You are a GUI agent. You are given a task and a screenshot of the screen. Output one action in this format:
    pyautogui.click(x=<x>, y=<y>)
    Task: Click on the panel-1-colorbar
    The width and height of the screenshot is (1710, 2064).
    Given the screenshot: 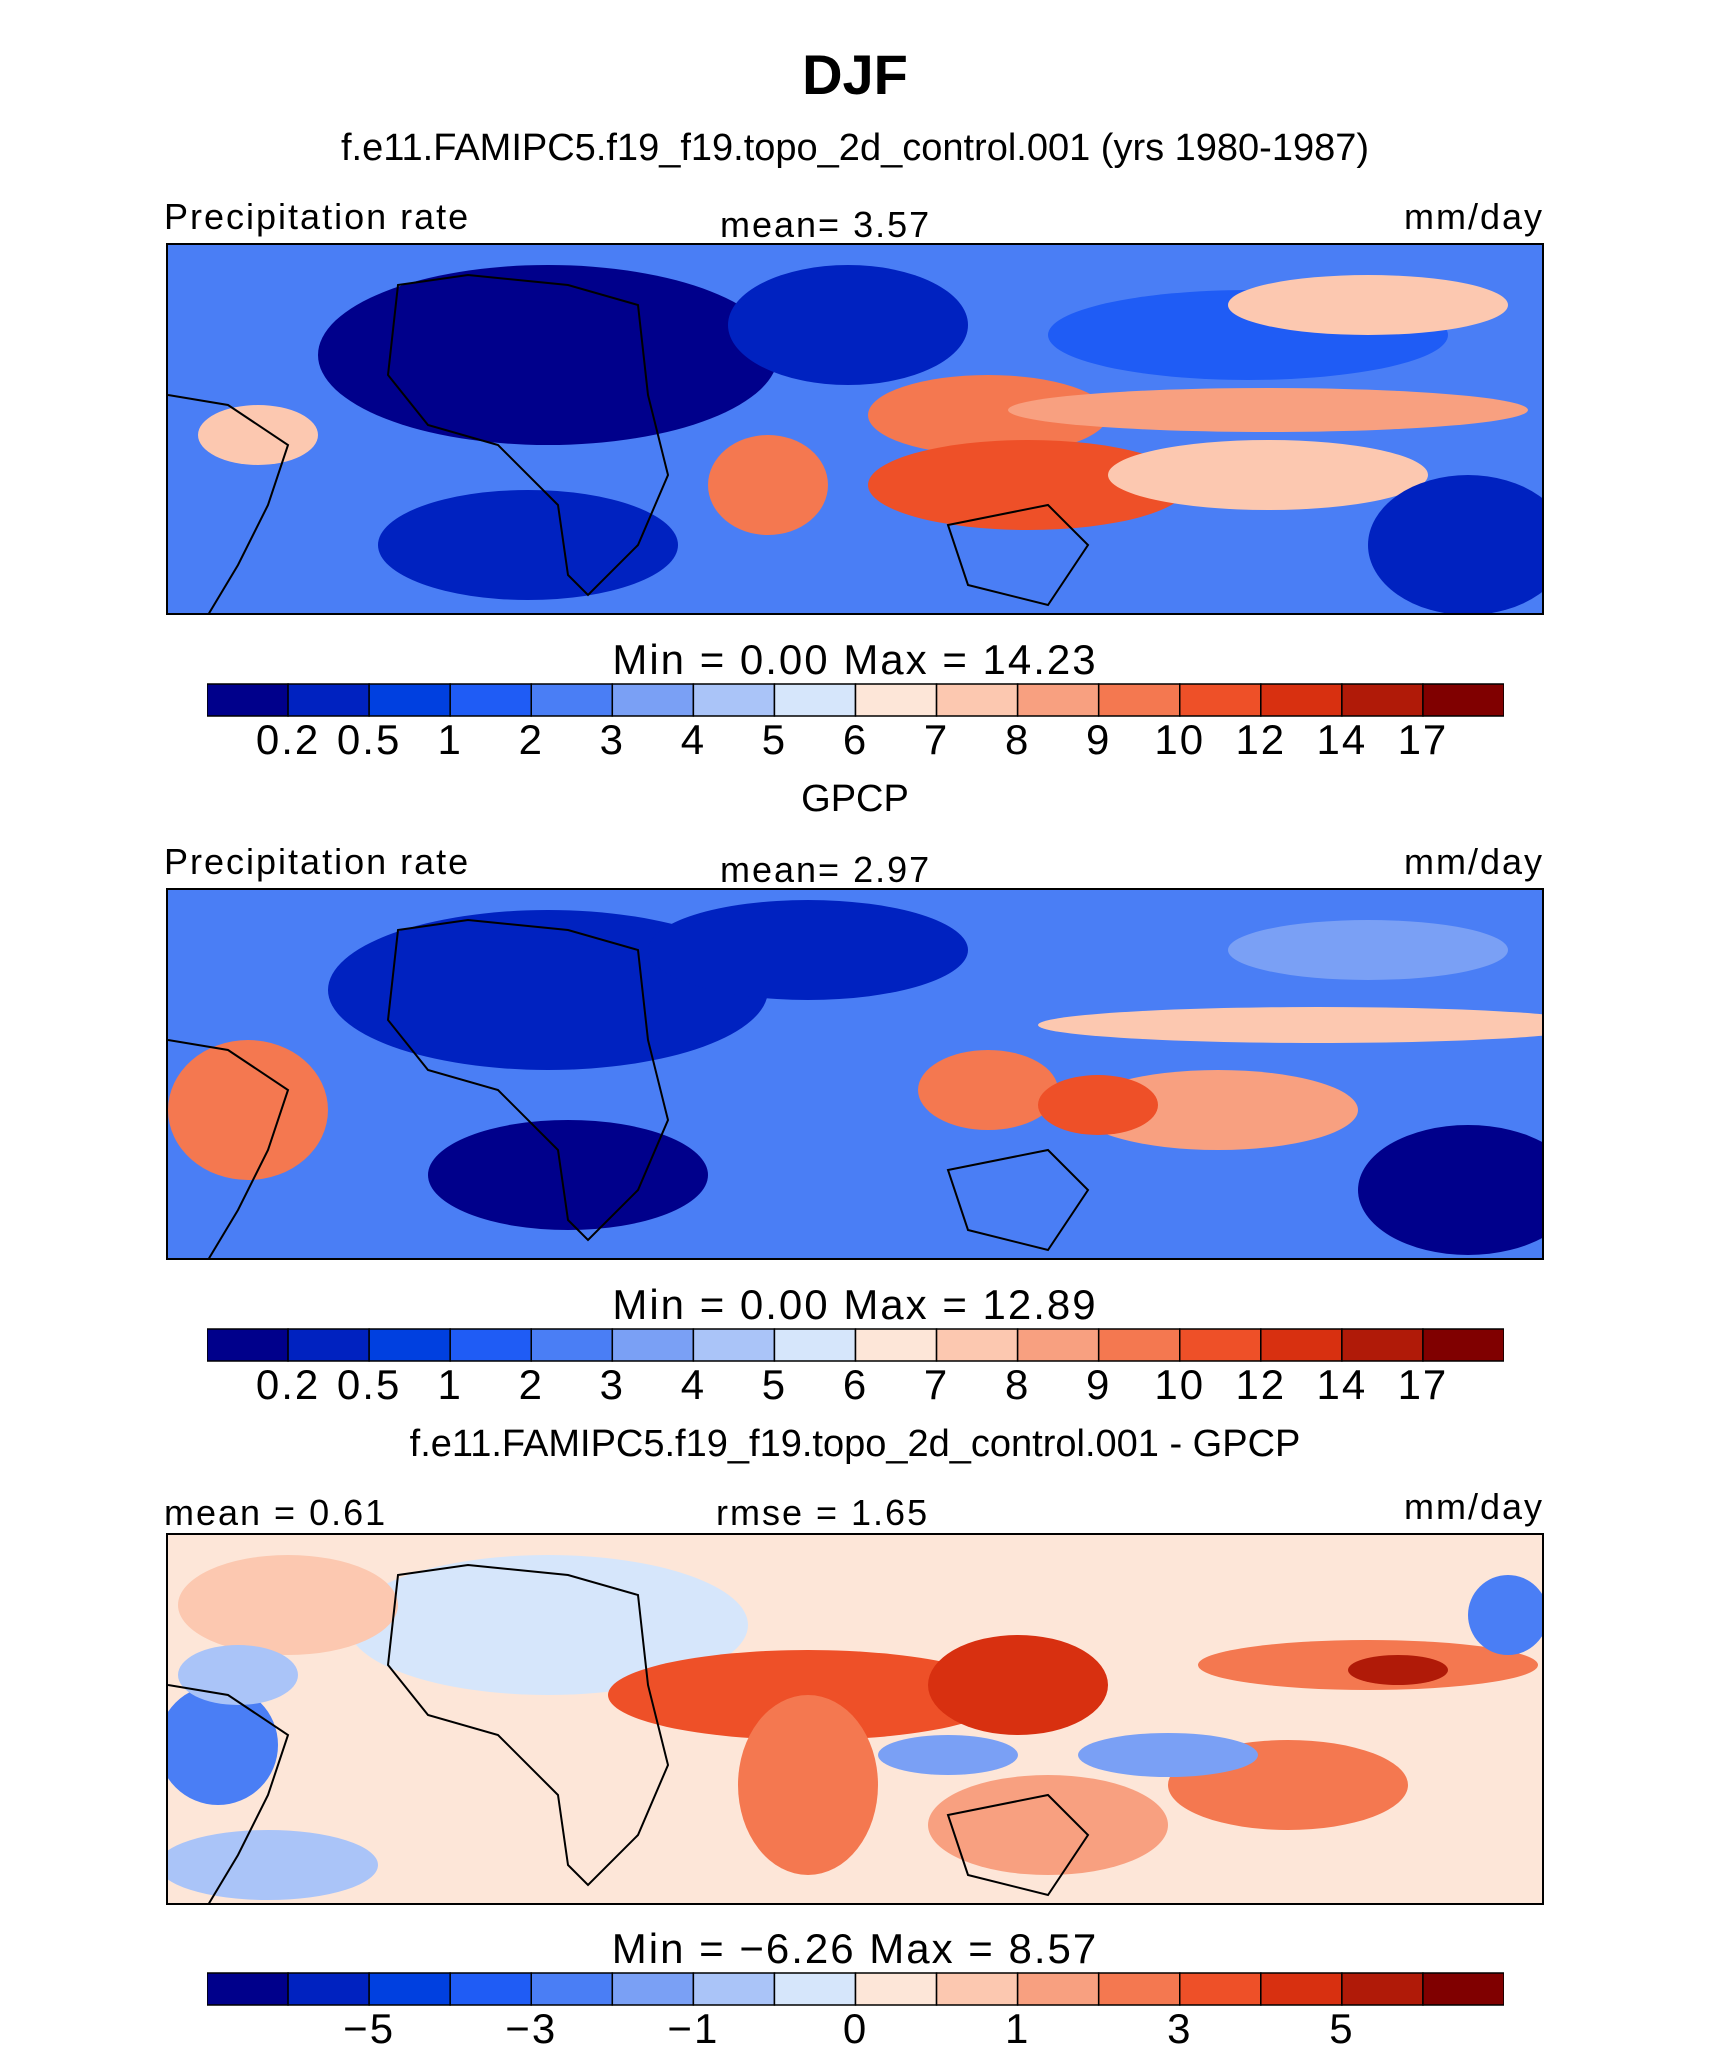 What is the action you would take?
    pyautogui.click(x=855, y=700)
    